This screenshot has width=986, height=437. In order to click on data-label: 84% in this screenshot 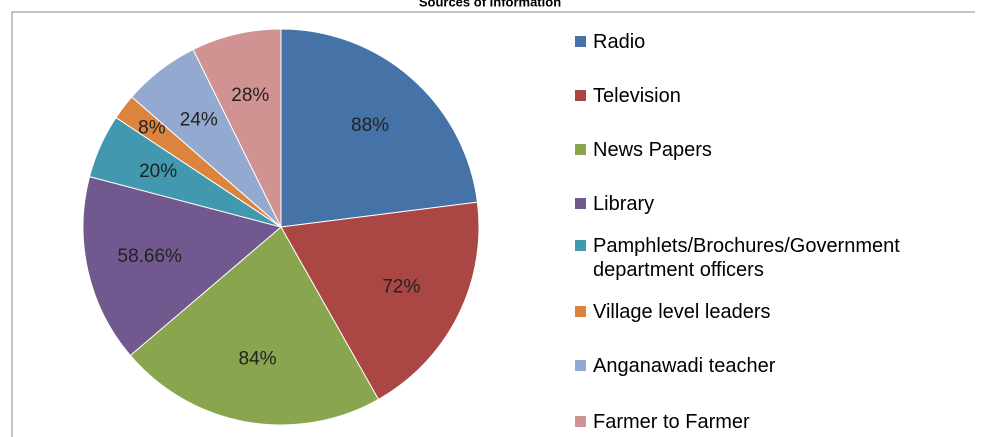, I will do `click(258, 359)`.